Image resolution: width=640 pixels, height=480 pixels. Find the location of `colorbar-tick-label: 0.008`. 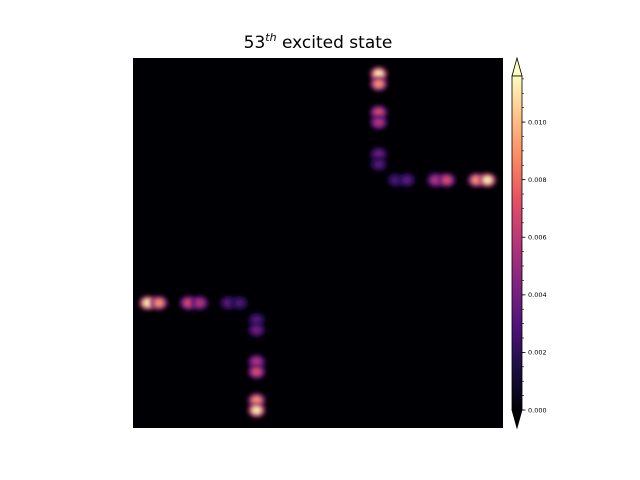

colorbar-tick-label: 0.008 is located at coordinates (537, 180).